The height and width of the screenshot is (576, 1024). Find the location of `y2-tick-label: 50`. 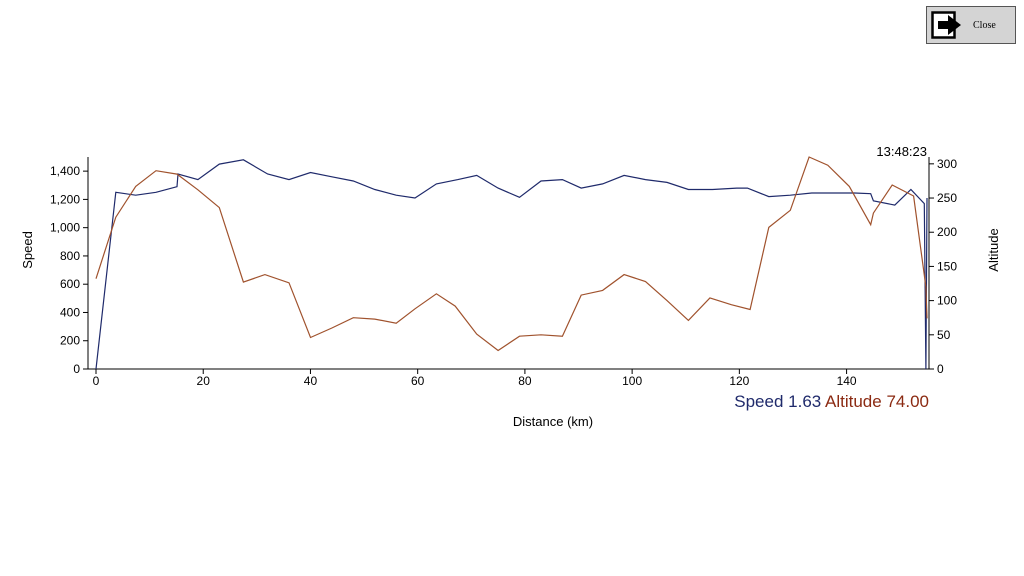

y2-tick-label: 50 is located at coordinates (944, 335).